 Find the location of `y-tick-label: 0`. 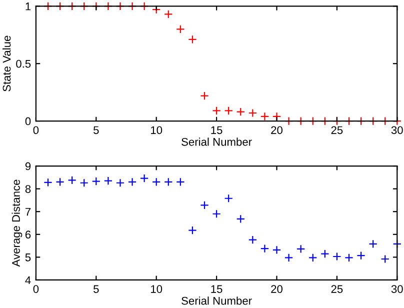

y-tick-label: 0 is located at coordinates (28, 121).